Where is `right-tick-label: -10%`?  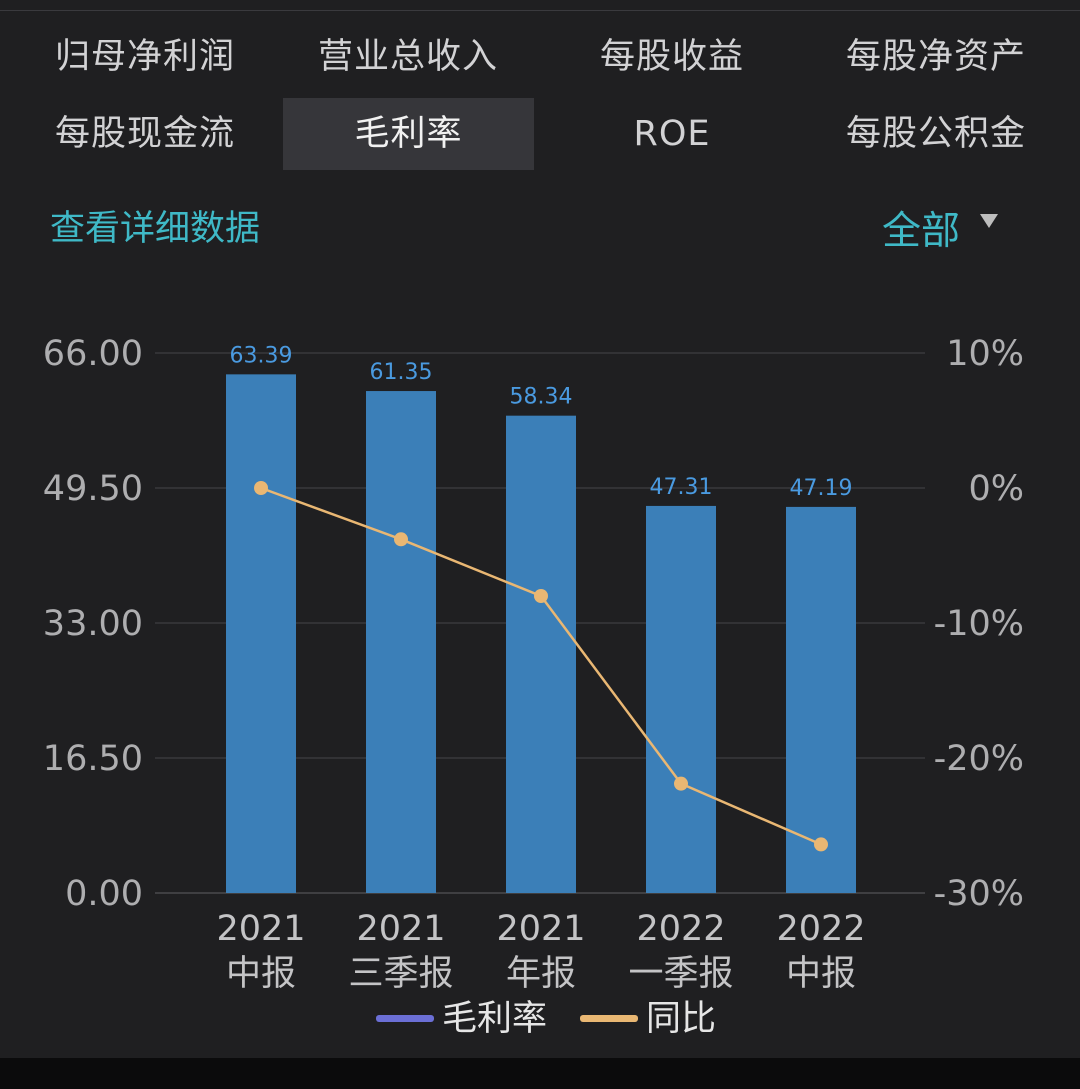 right-tick-label: -10% is located at coordinates (979, 624).